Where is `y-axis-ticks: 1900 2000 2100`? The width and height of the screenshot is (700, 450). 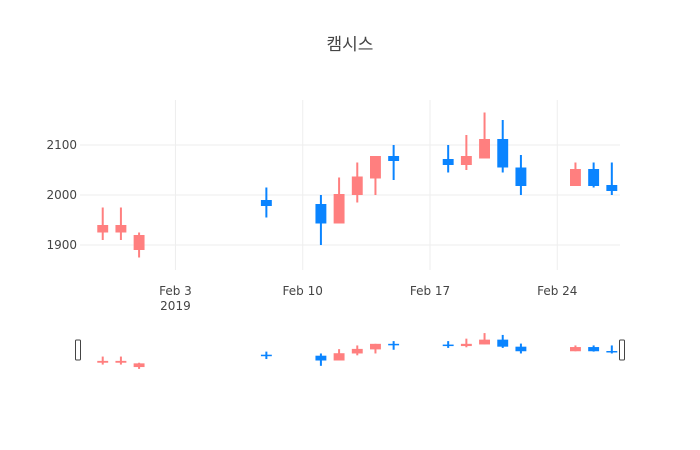
y-axis-ticks: 1900 2000 2100 is located at coordinates (61, 195).